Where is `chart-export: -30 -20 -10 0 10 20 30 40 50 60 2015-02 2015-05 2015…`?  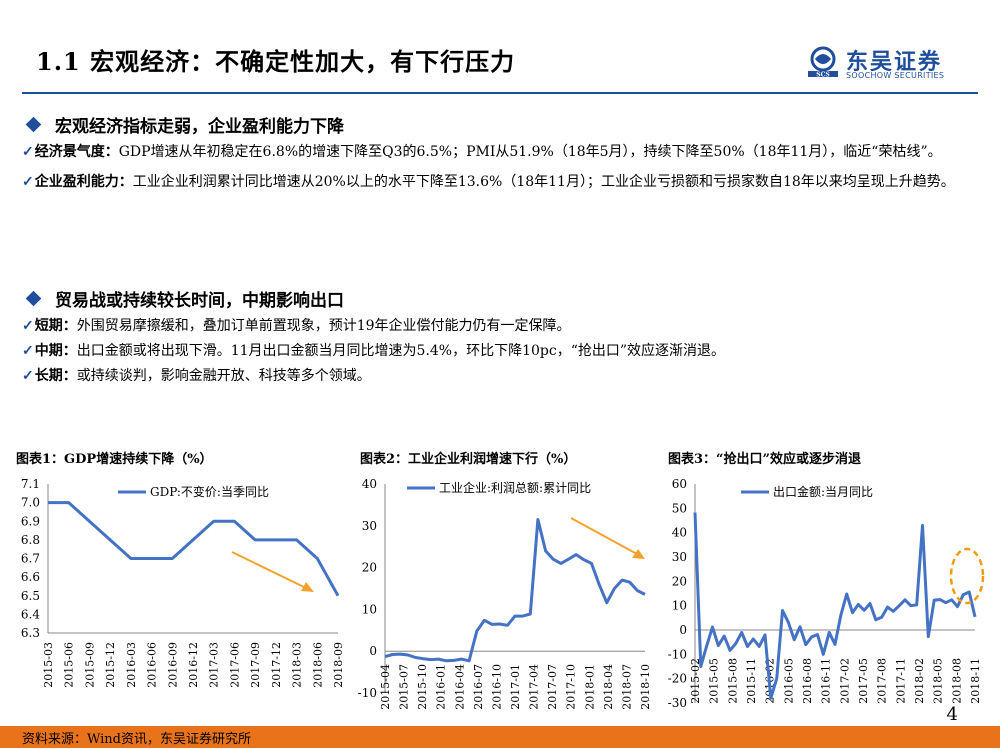 chart-export: -30 -20 -10 0 10 20 30 40 50 60 2015-02 2015-05 2015… is located at coordinates (826, 593).